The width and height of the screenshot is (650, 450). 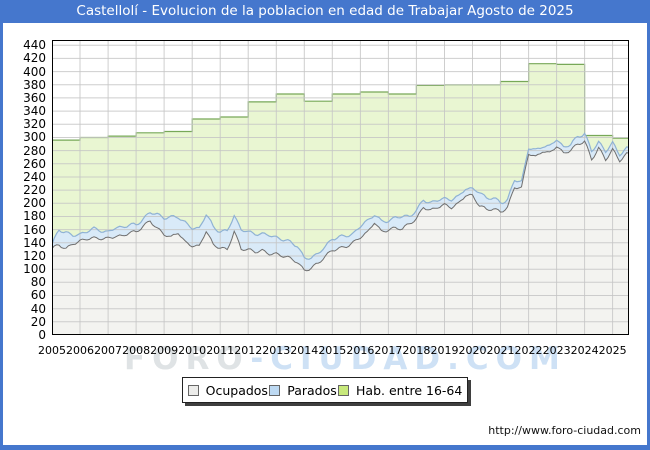 I want to click on x-axis-tick-label: 2018, so click(x=416, y=350).